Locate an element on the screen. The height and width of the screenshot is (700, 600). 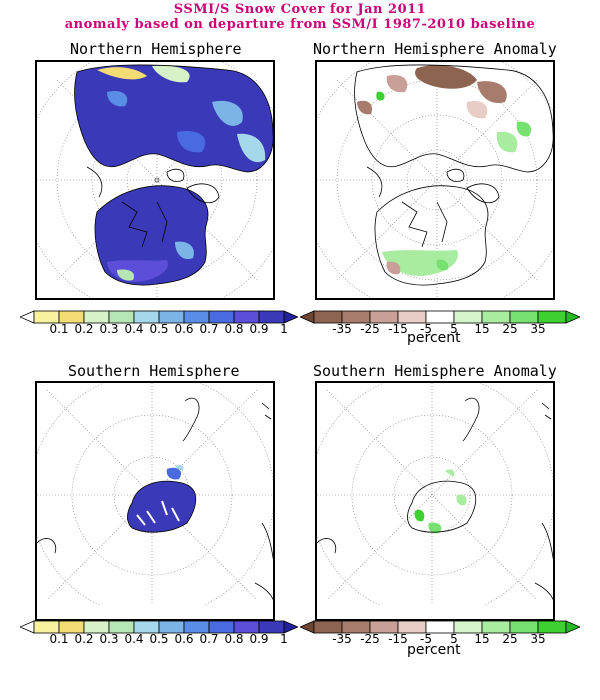
colorbar-anomaly-nh-unit: percent is located at coordinates (434, 338).